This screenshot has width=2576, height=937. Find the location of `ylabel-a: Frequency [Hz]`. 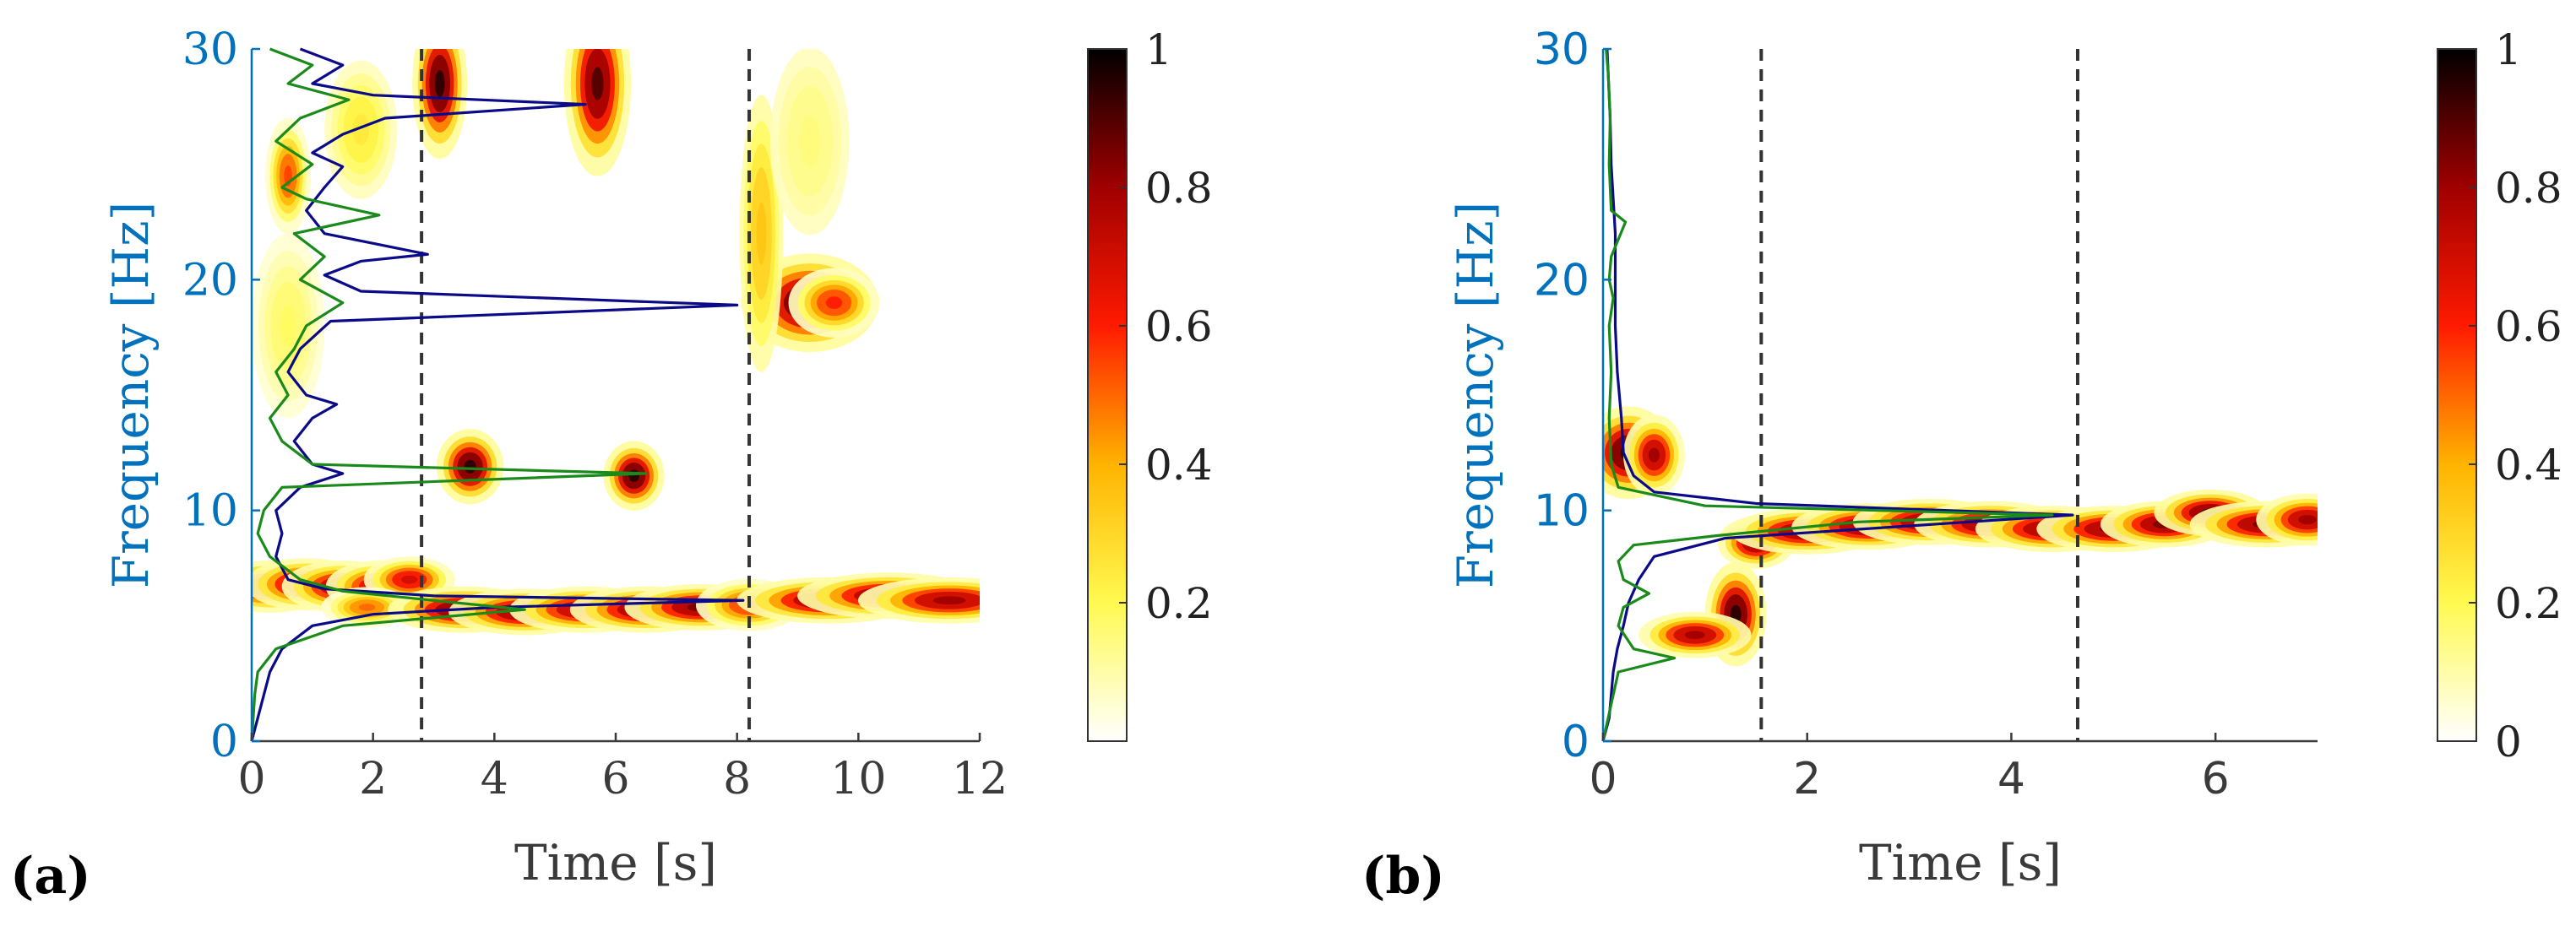

ylabel-a: Frequency [Hz] is located at coordinates (131, 395).